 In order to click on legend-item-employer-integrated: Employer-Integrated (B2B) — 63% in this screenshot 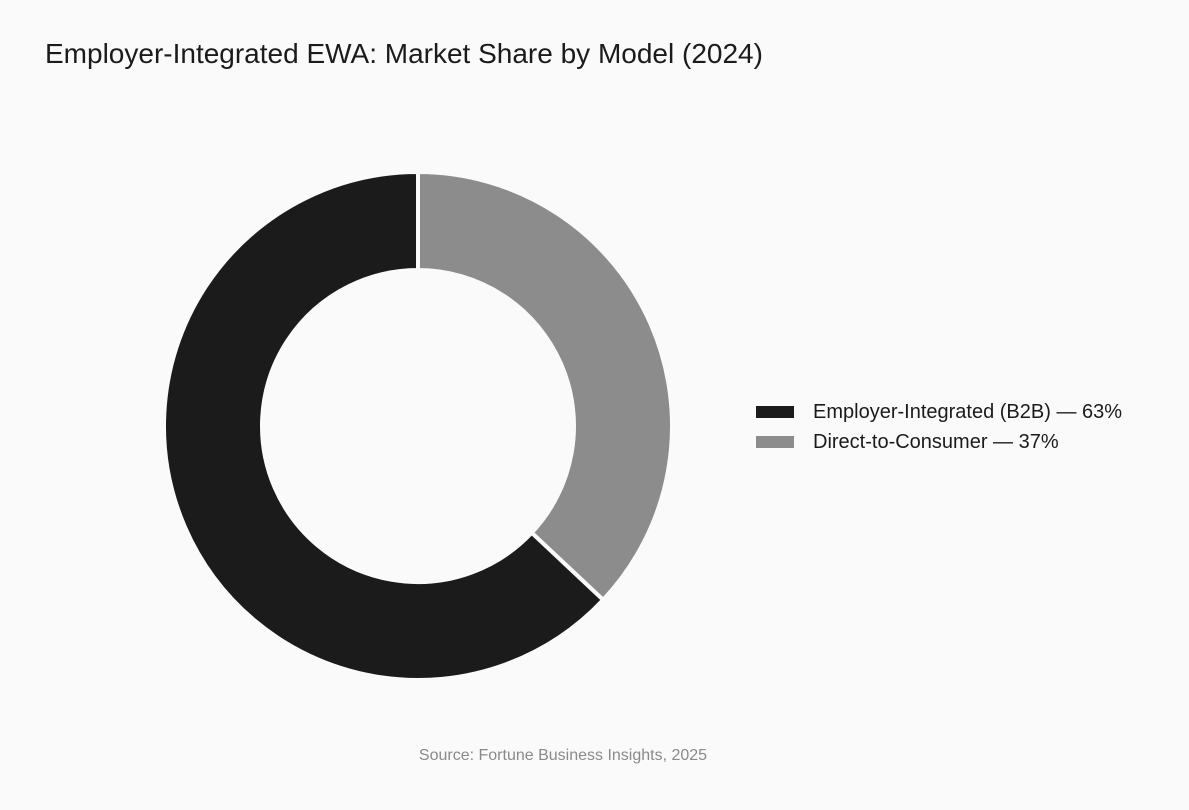, I will do `click(939, 412)`.